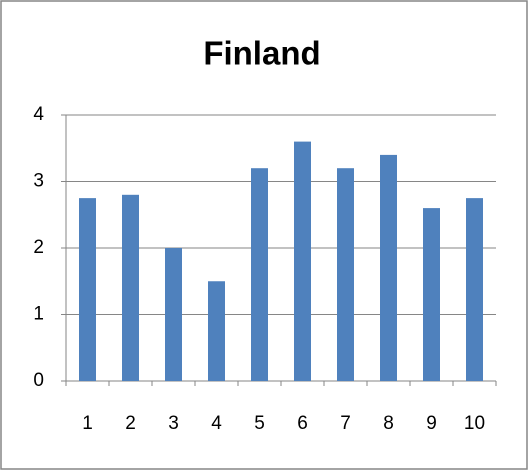  I want to click on y-tick-label: 2, so click(38, 247).